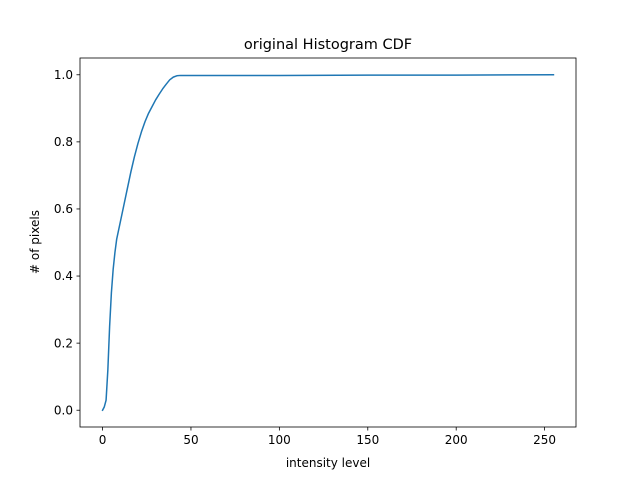  Describe the element at coordinates (63, 410) in the screenshot. I see `y-tick-label-0: 0.0` at that location.